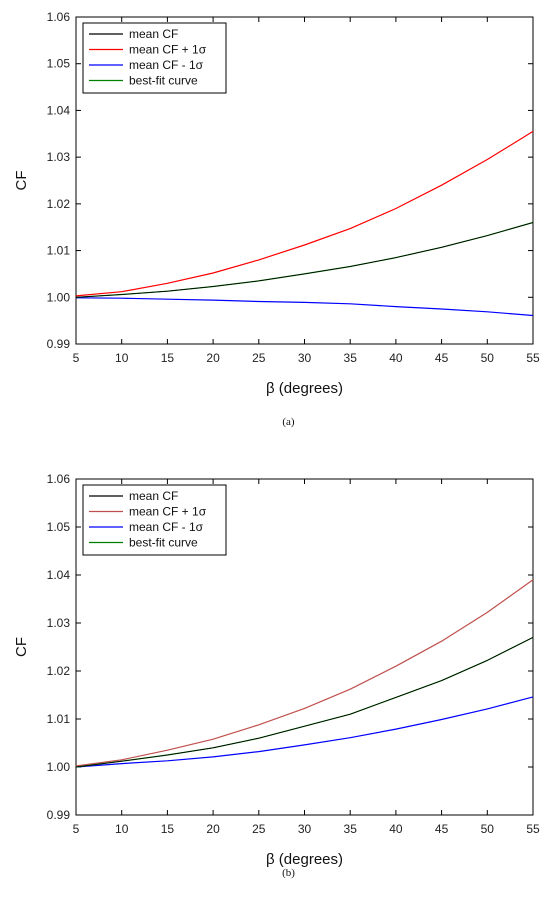 The height and width of the screenshot is (897, 550). Describe the element at coordinates (59, 815) in the screenshot. I see `y-tick-label-b: 0.99` at that location.